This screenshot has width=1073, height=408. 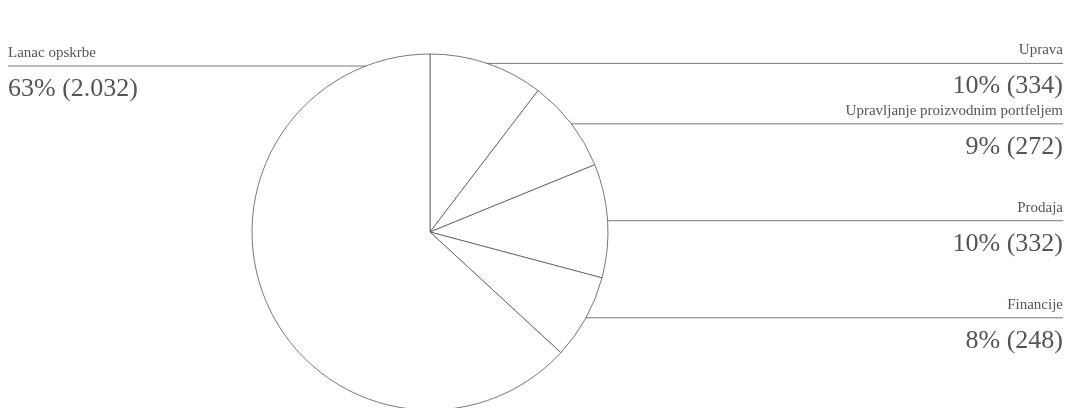 I want to click on slice-label: Prodaja, so click(x=1040, y=206).